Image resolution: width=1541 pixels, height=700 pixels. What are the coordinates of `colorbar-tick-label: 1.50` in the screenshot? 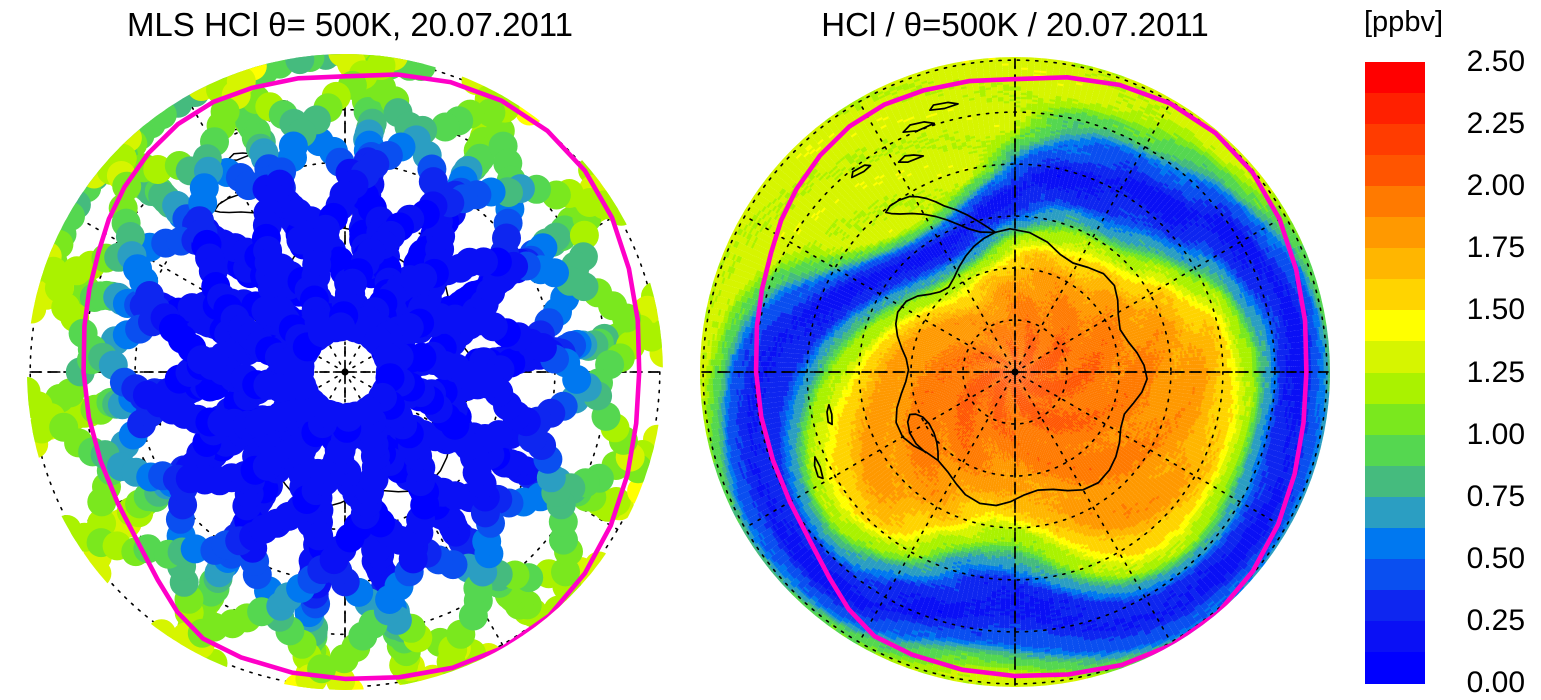 It's located at (1496, 310).